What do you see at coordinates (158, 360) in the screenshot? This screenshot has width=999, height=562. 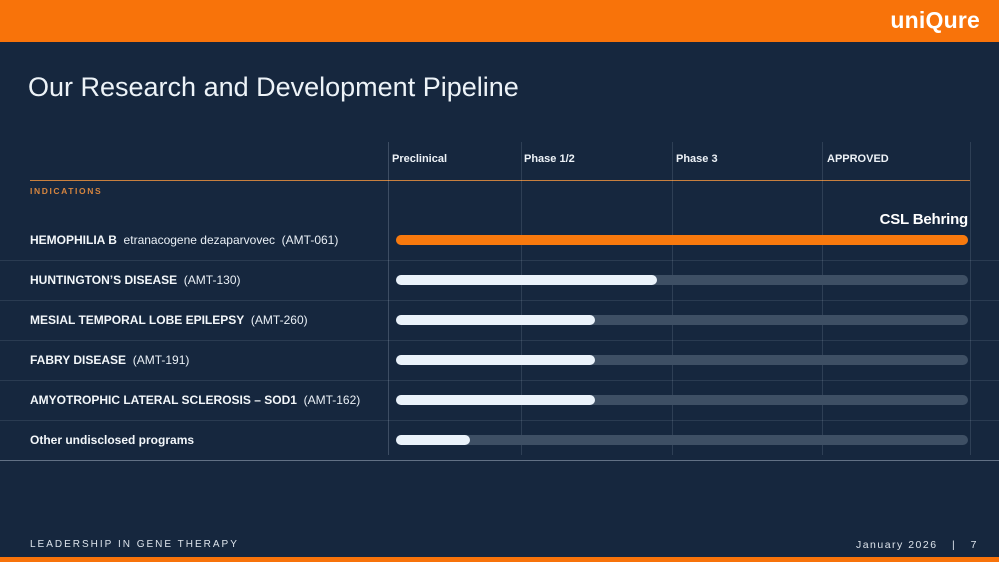 I see `program-code: (AMT-191)` at bounding box center [158, 360].